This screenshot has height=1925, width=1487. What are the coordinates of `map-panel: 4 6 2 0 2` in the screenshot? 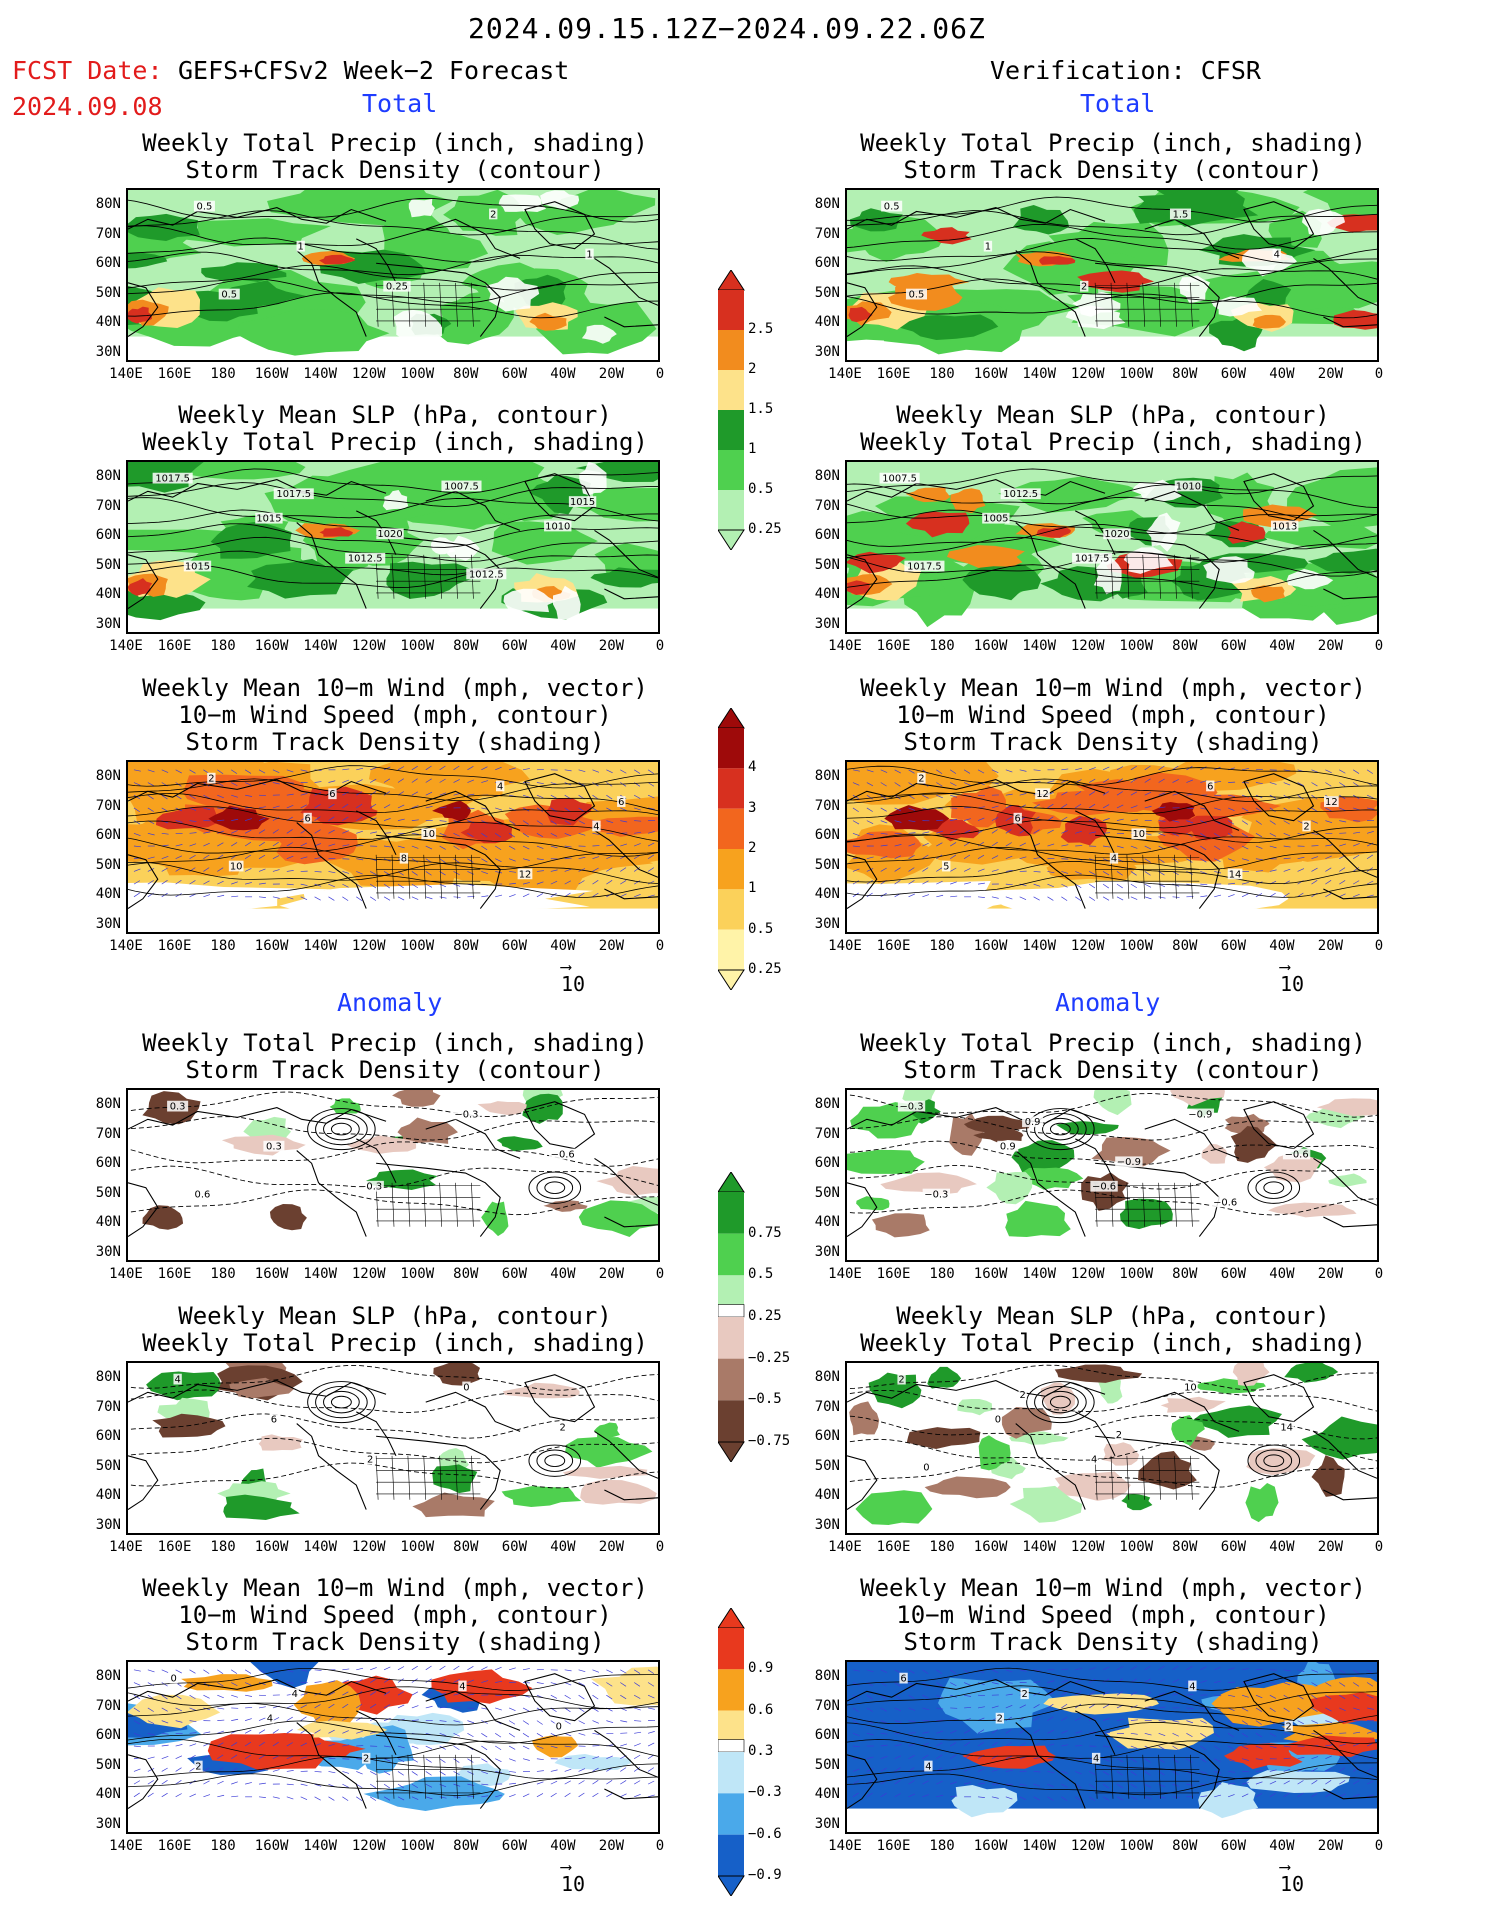 It's located at (393, 1448).